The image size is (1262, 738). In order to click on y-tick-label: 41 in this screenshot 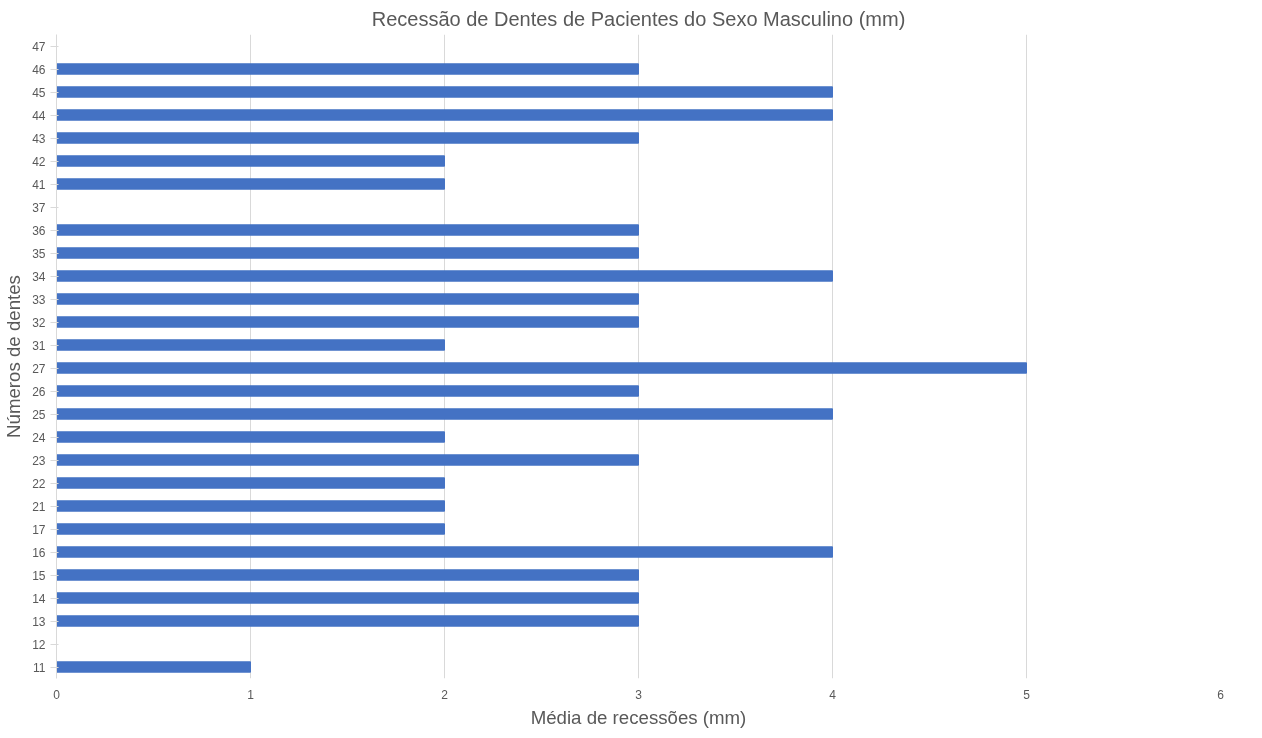, I will do `click(39, 184)`.